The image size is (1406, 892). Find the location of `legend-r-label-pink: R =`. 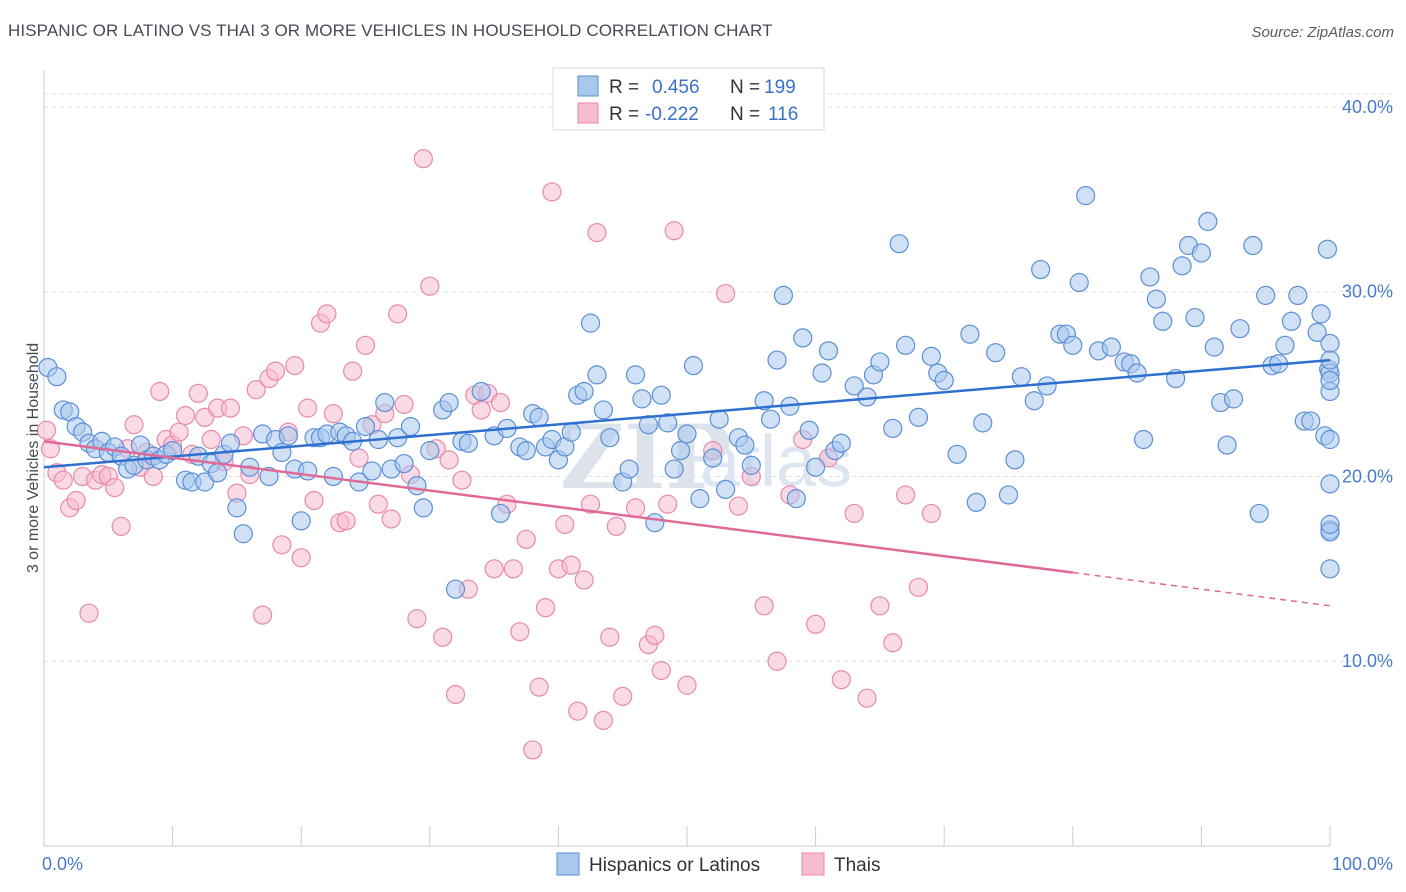

legend-r-label-pink: R = is located at coordinates (624, 114).